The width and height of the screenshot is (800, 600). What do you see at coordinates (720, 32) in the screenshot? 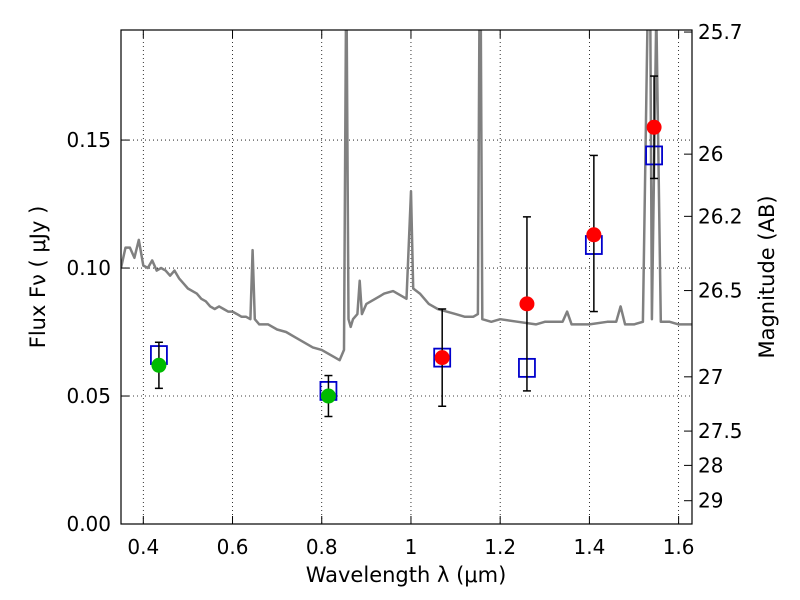
I see `mag-tick-label: 25.7` at bounding box center [720, 32].